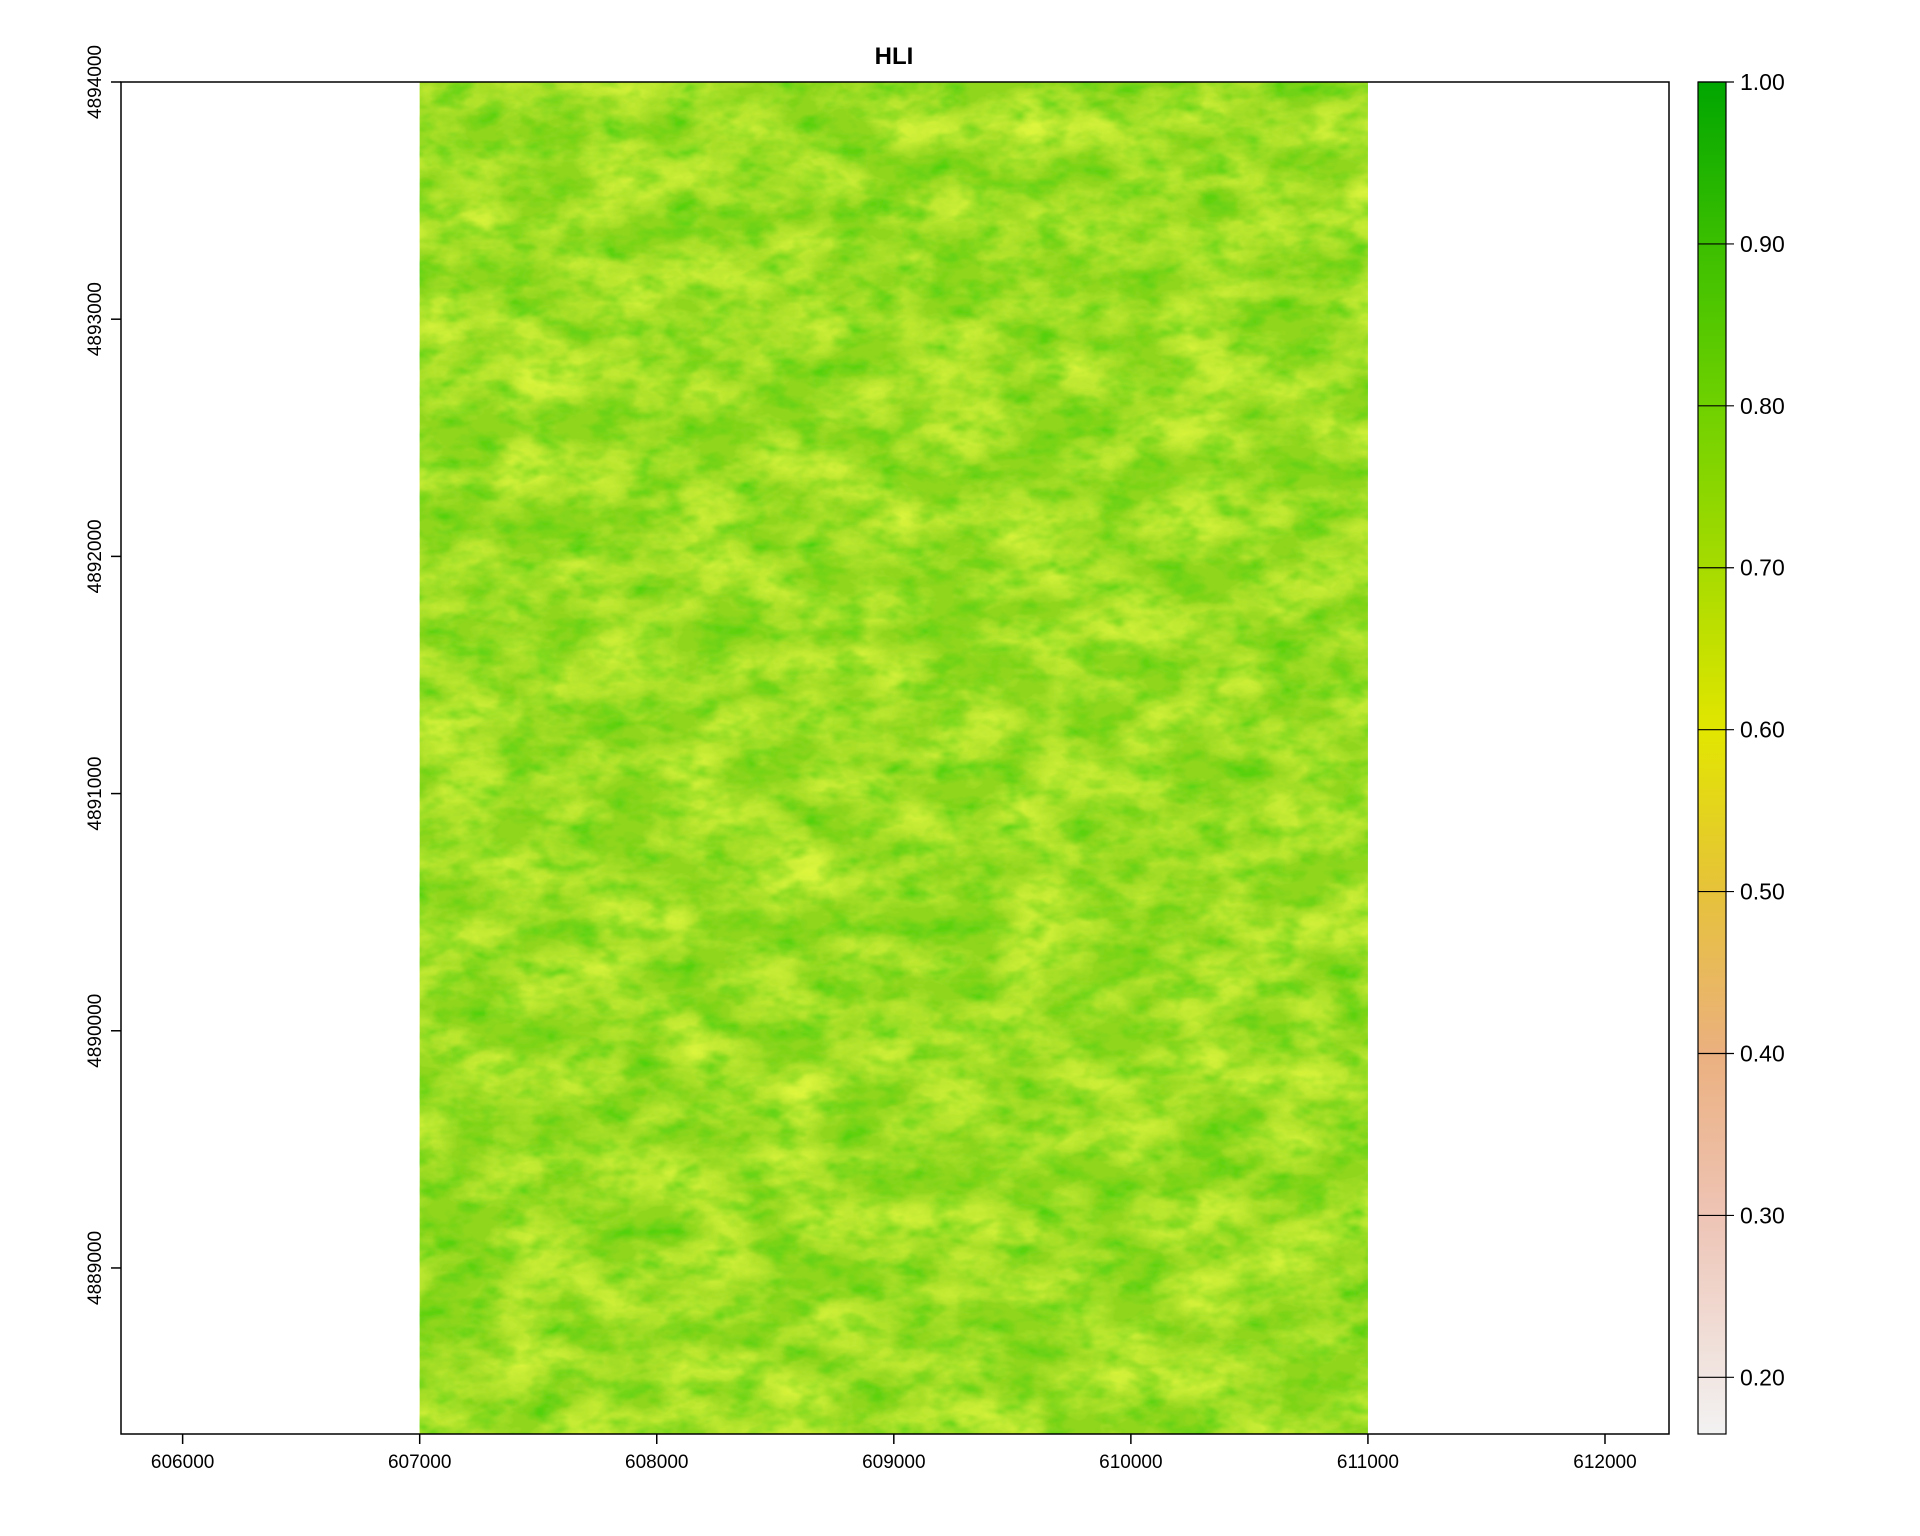  I want to click on y-tick-label: 4889000, so click(95, 1268).